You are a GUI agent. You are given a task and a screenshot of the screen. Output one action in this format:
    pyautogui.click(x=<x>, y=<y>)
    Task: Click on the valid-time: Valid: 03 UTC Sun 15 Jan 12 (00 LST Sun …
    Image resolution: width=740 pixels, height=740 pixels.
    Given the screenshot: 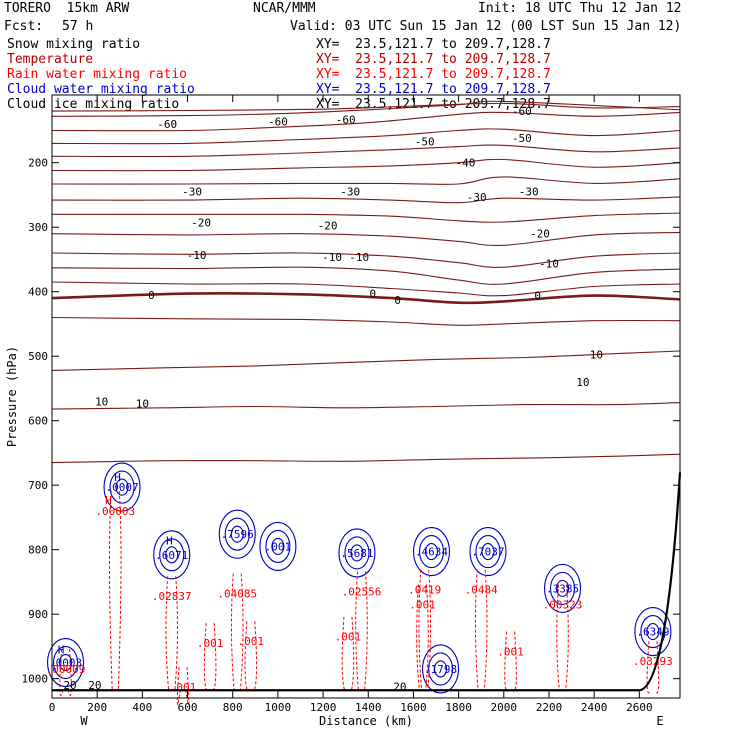 What is the action you would take?
    pyautogui.click(x=486, y=26)
    